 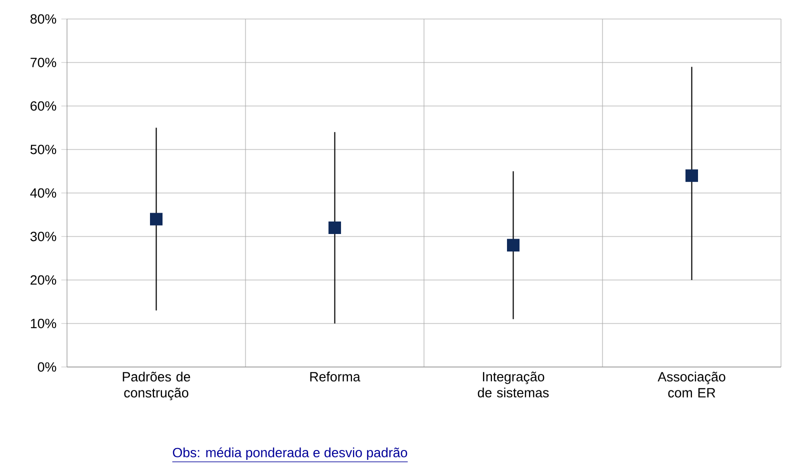 What do you see at coordinates (692, 385) in the screenshot?
I see `x-tick-label: Associação com ER` at bounding box center [692, 385].